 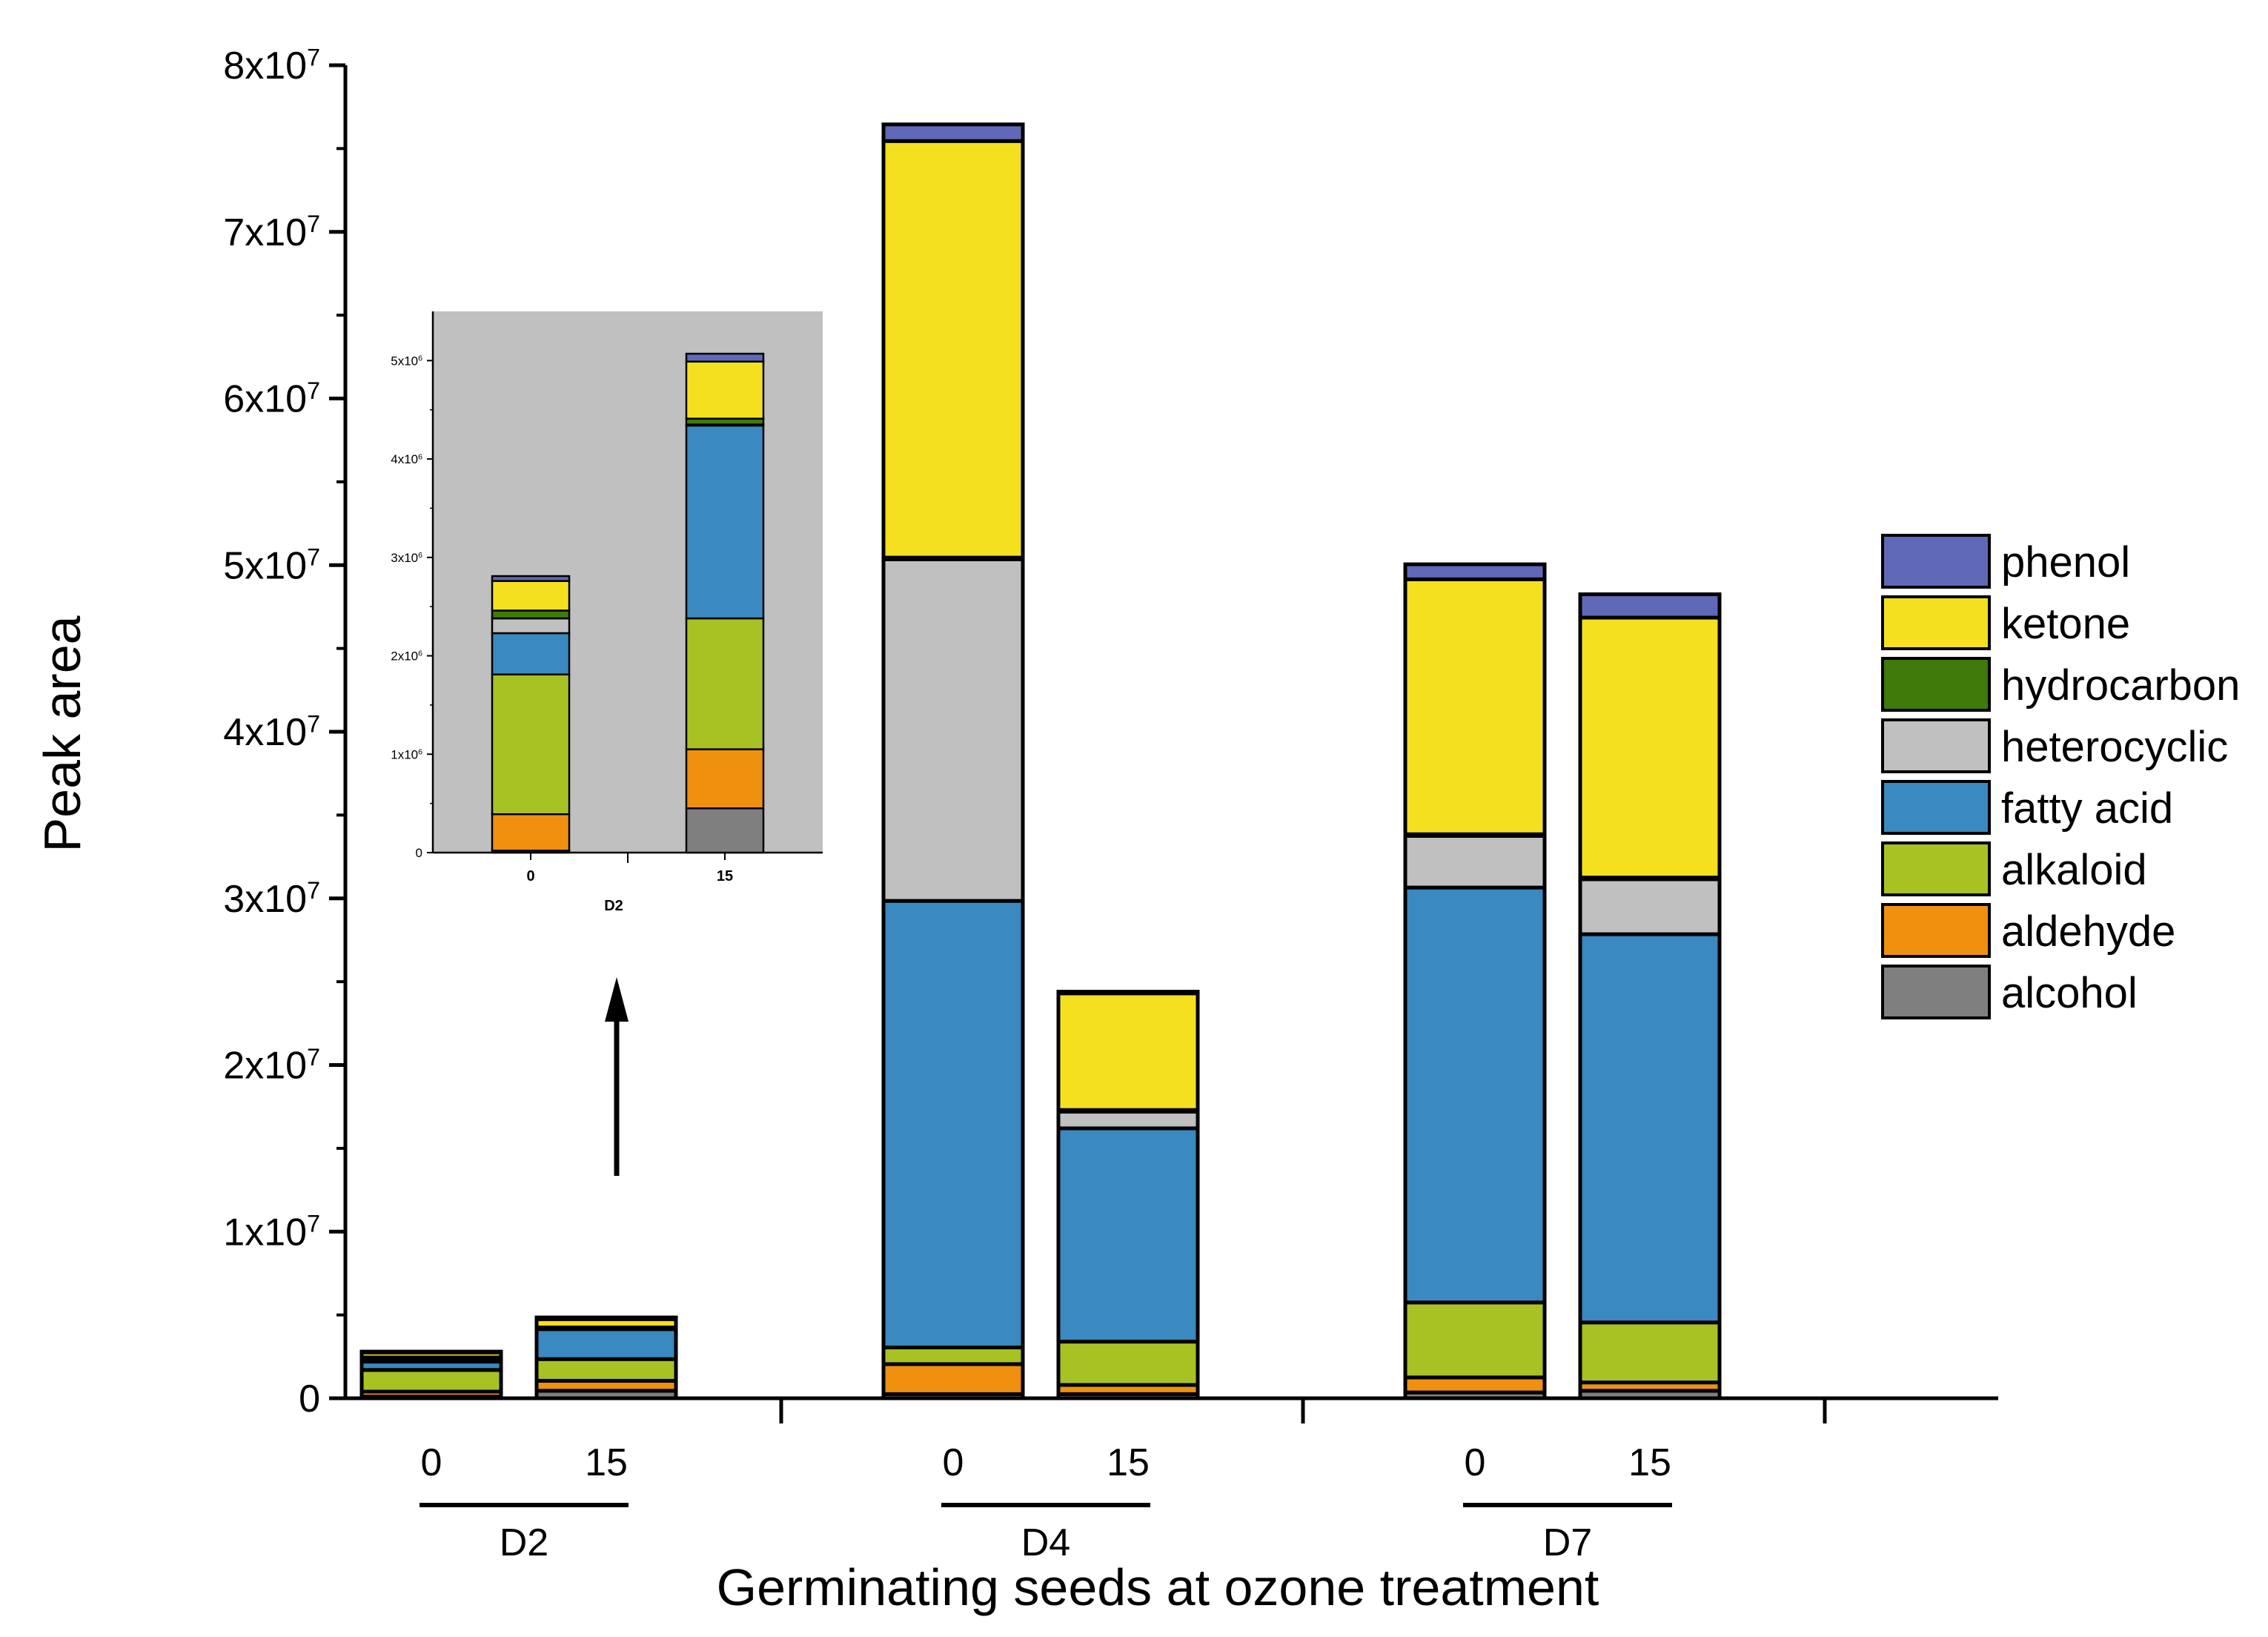 I want to click on inset-x-tick-label: 0, so click(x=530, y=876).